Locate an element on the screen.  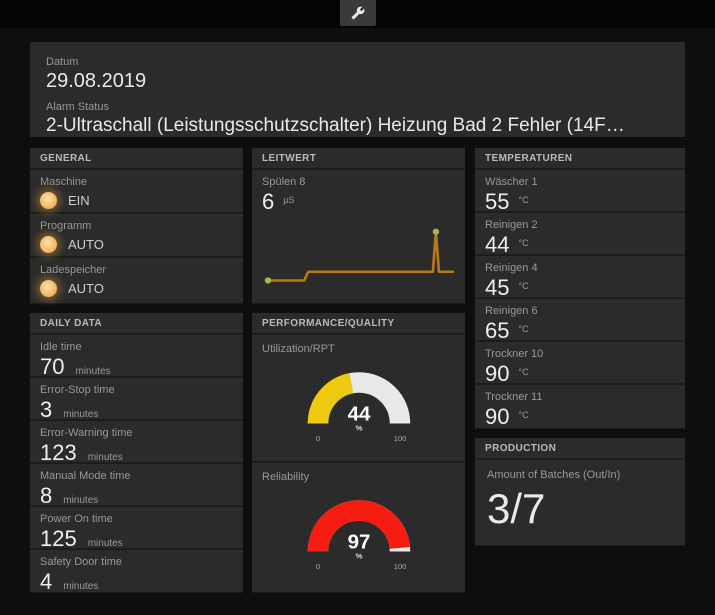
daily-value: 4 is located at coordinates (46, 581).